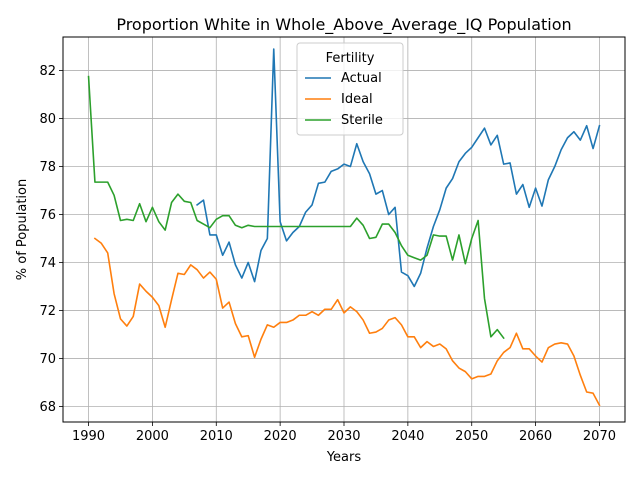 This screenshot has width=640, height=480. What do you see at coordinates (471, 436) in the screenshot?
I see `x-tick-label: 2050` at bounding box center [471, 436].